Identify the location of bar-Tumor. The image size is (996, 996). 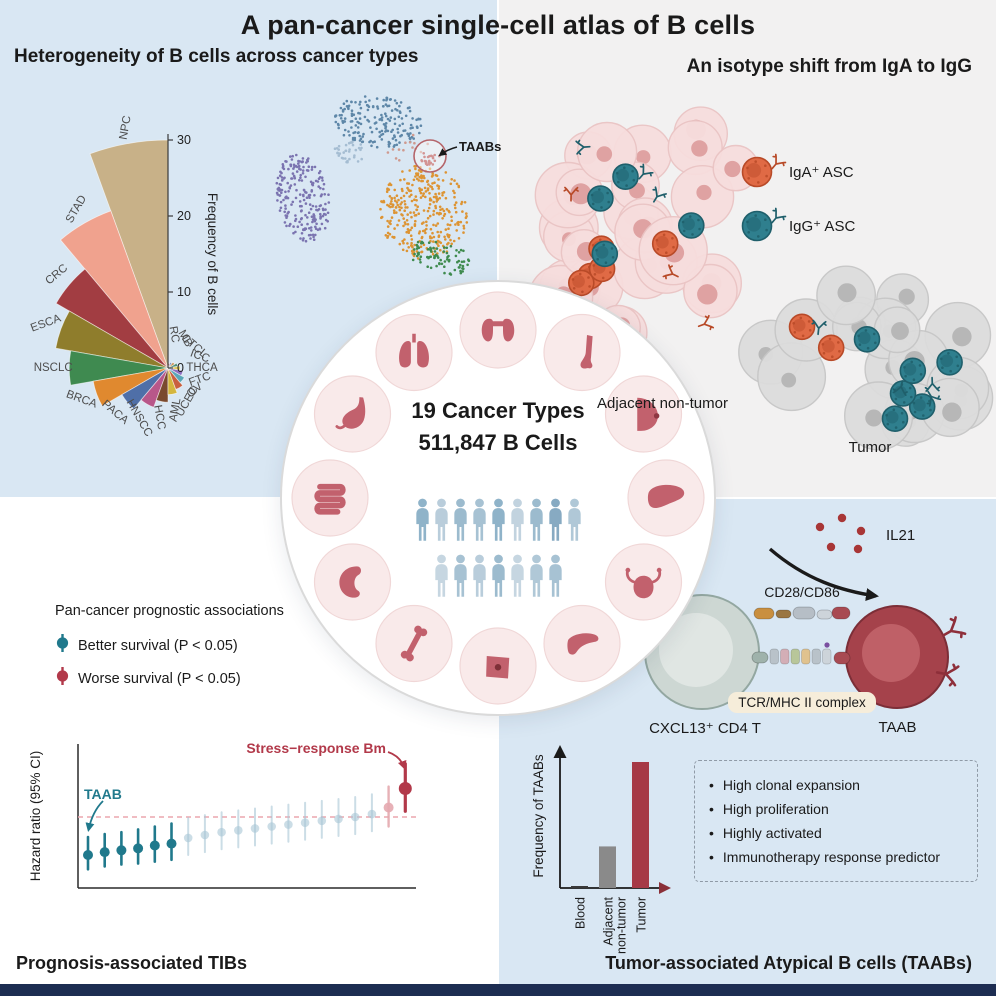
(640, 825).